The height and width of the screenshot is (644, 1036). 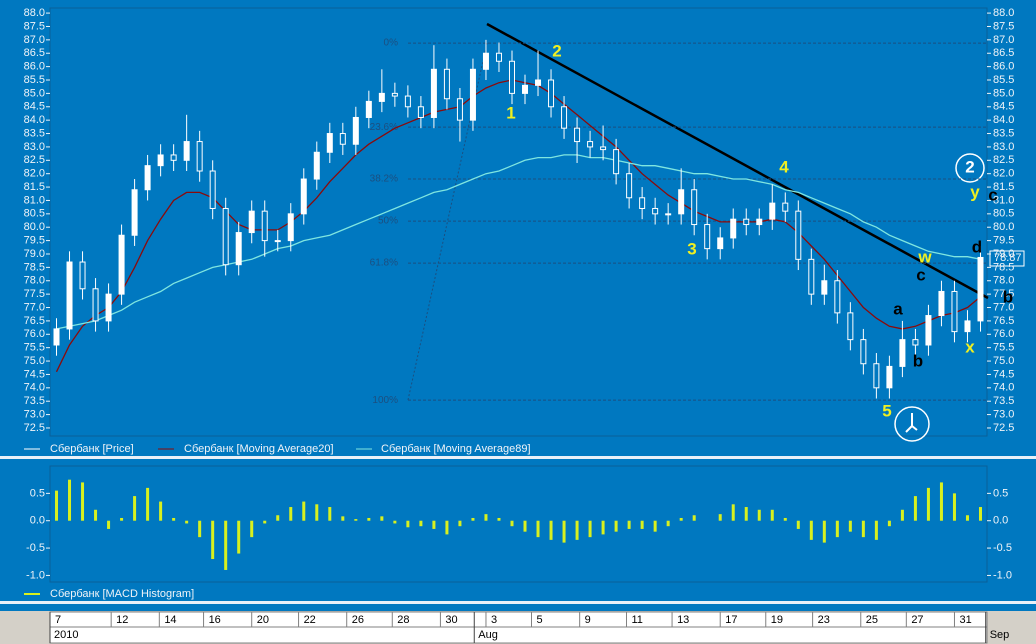 What do you see at coordinates (34, 388) in the screenshot?
I see `y-tick-label: 74.0` at bounding box center [34, 388].